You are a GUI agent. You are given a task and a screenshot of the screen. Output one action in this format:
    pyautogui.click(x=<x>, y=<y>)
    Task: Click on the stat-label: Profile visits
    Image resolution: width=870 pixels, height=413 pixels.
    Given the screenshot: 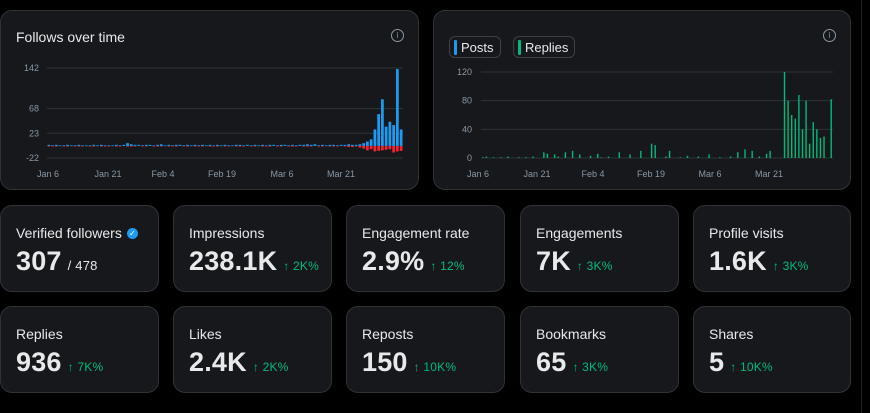 What is the action you would take?
    pyautogui.click(x=746, y=233)
    